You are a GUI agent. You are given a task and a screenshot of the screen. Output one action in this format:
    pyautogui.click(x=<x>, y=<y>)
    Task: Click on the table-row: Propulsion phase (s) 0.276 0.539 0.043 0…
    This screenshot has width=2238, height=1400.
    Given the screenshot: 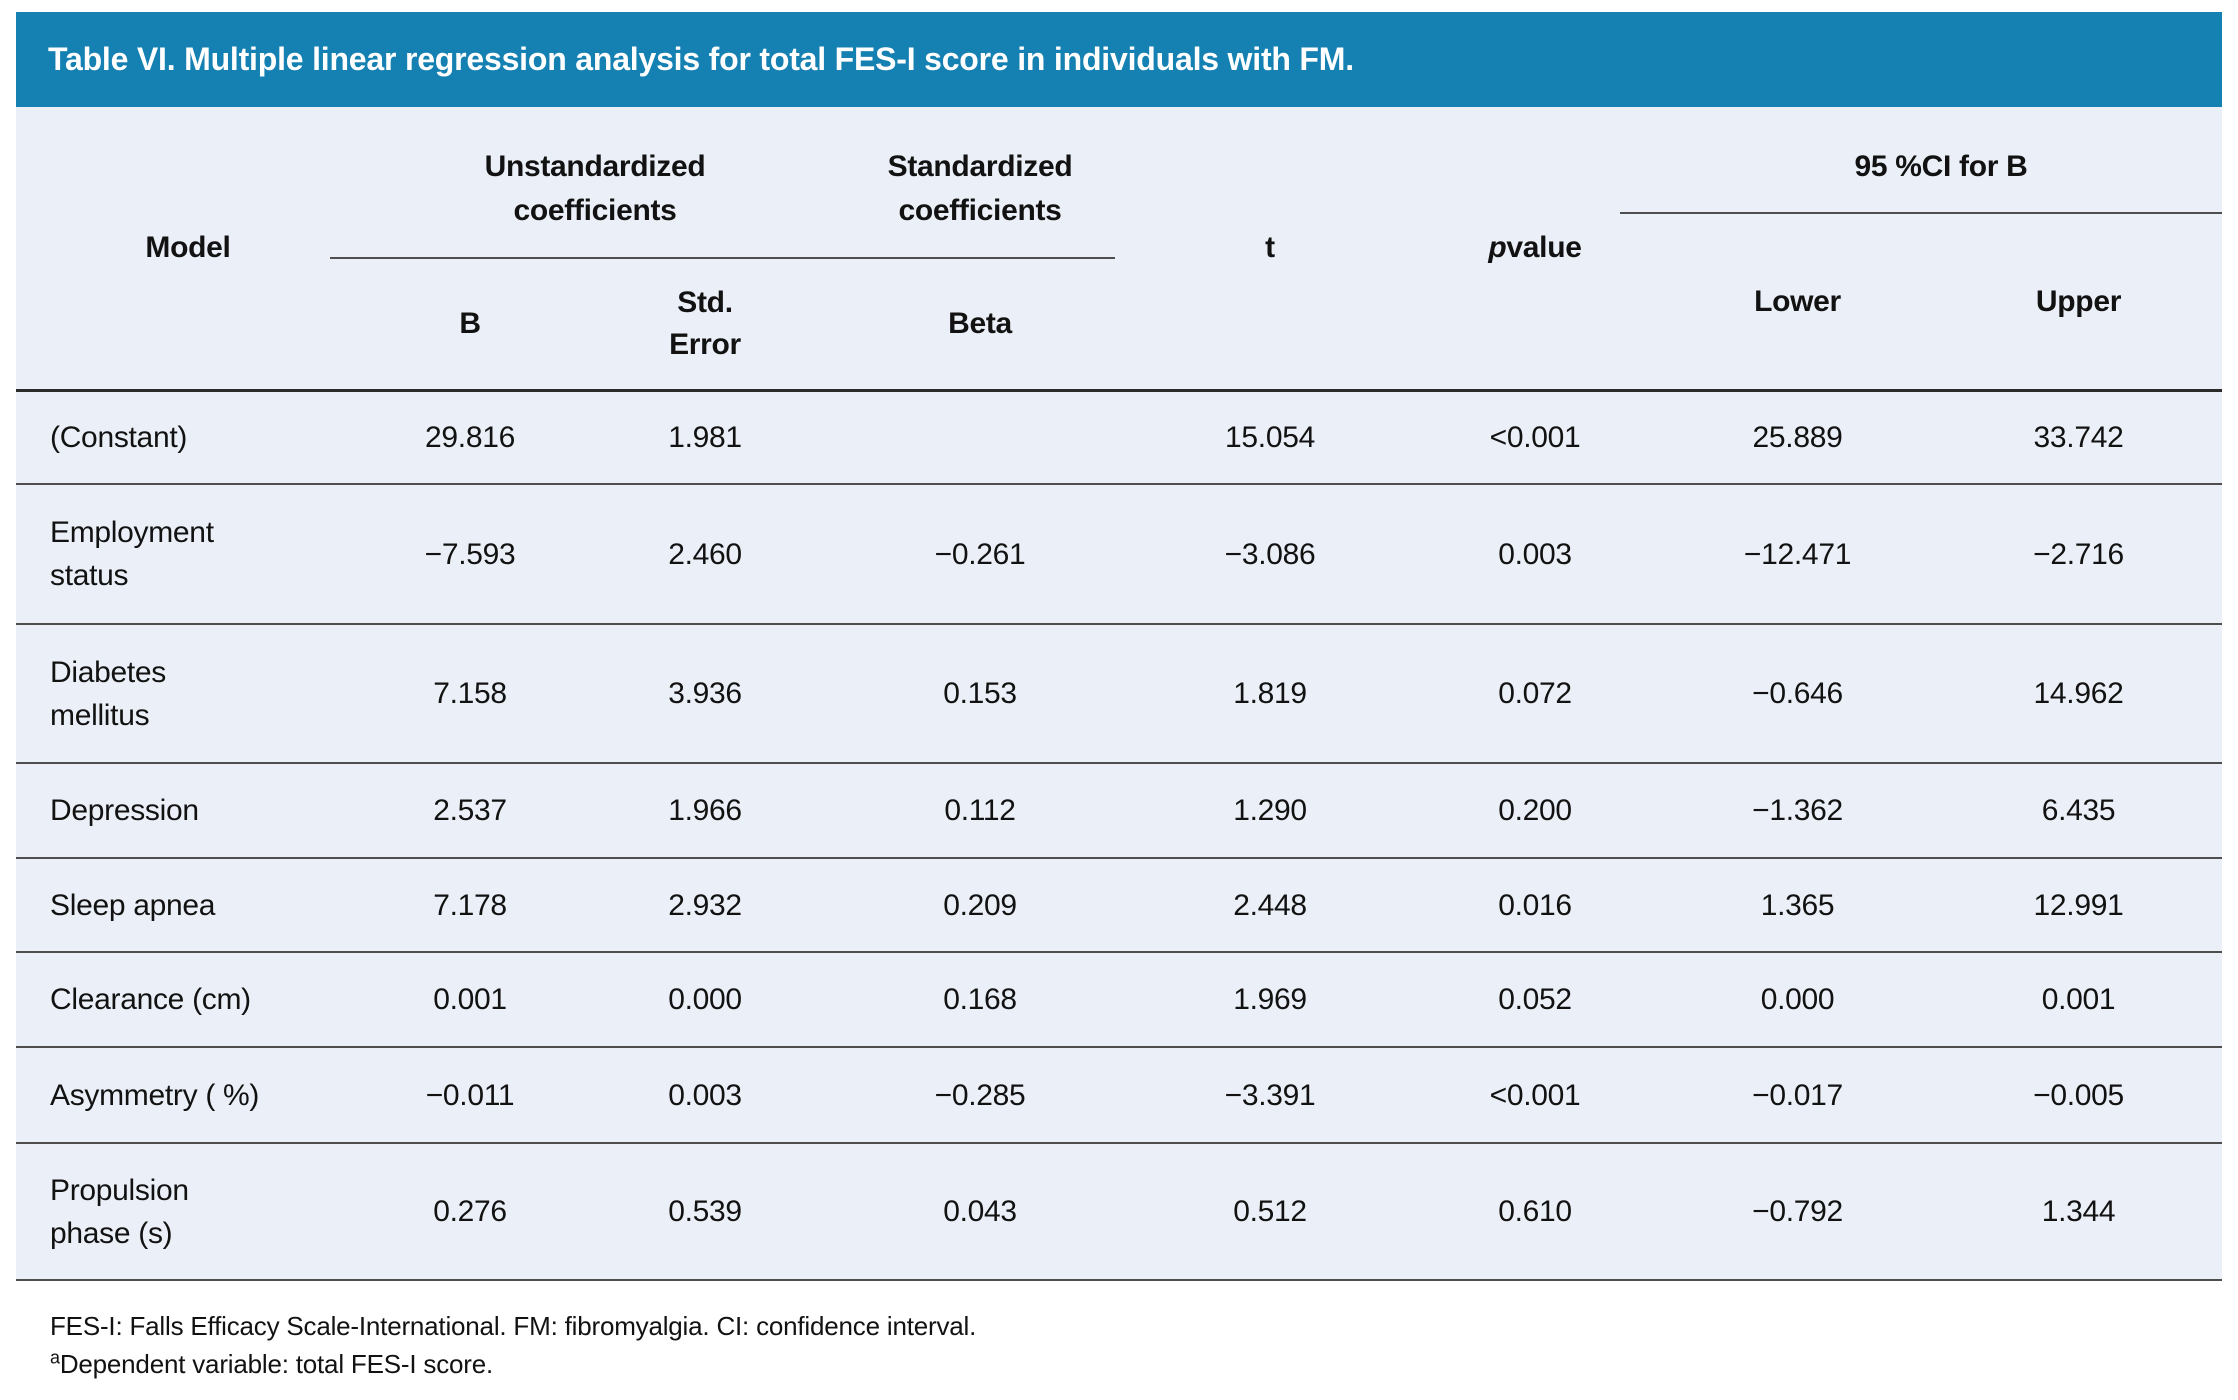 What is the action you would take?
    pyautogui.click(x=1119, y=1210)
    